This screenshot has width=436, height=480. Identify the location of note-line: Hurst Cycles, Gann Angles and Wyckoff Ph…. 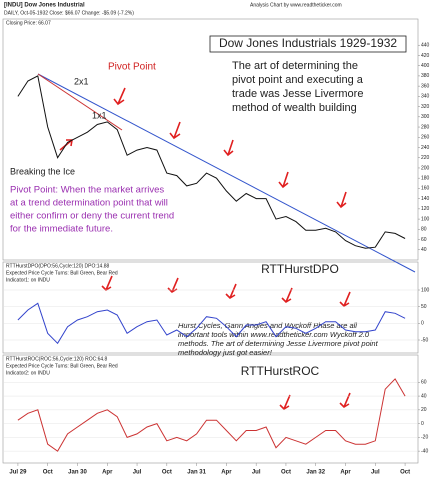
(267, 325).